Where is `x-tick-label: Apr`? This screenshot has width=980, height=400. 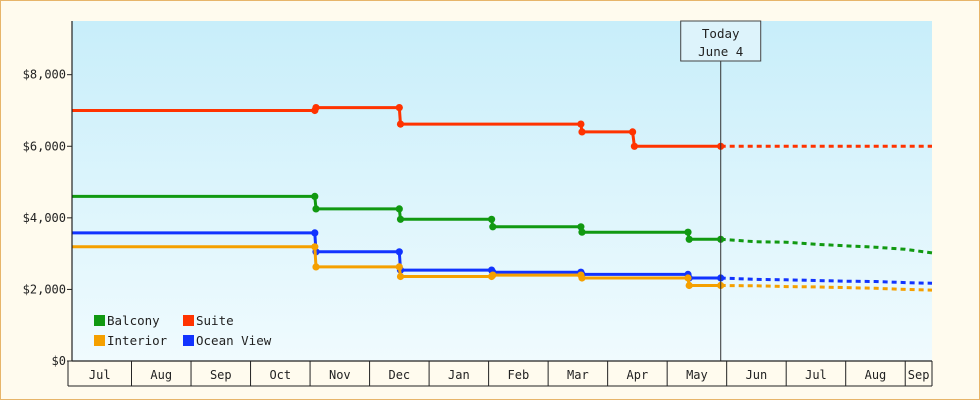
x-tick-label: Apr is located at coordinates (638, 375).